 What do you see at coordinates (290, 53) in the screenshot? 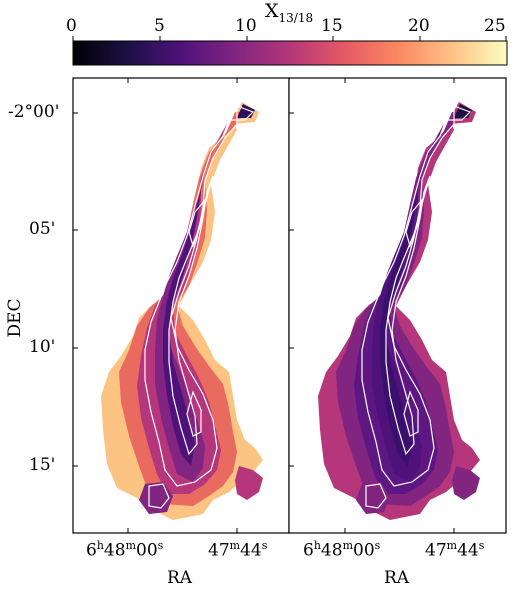
I see `colorbar` at bounding box center [290, 53].